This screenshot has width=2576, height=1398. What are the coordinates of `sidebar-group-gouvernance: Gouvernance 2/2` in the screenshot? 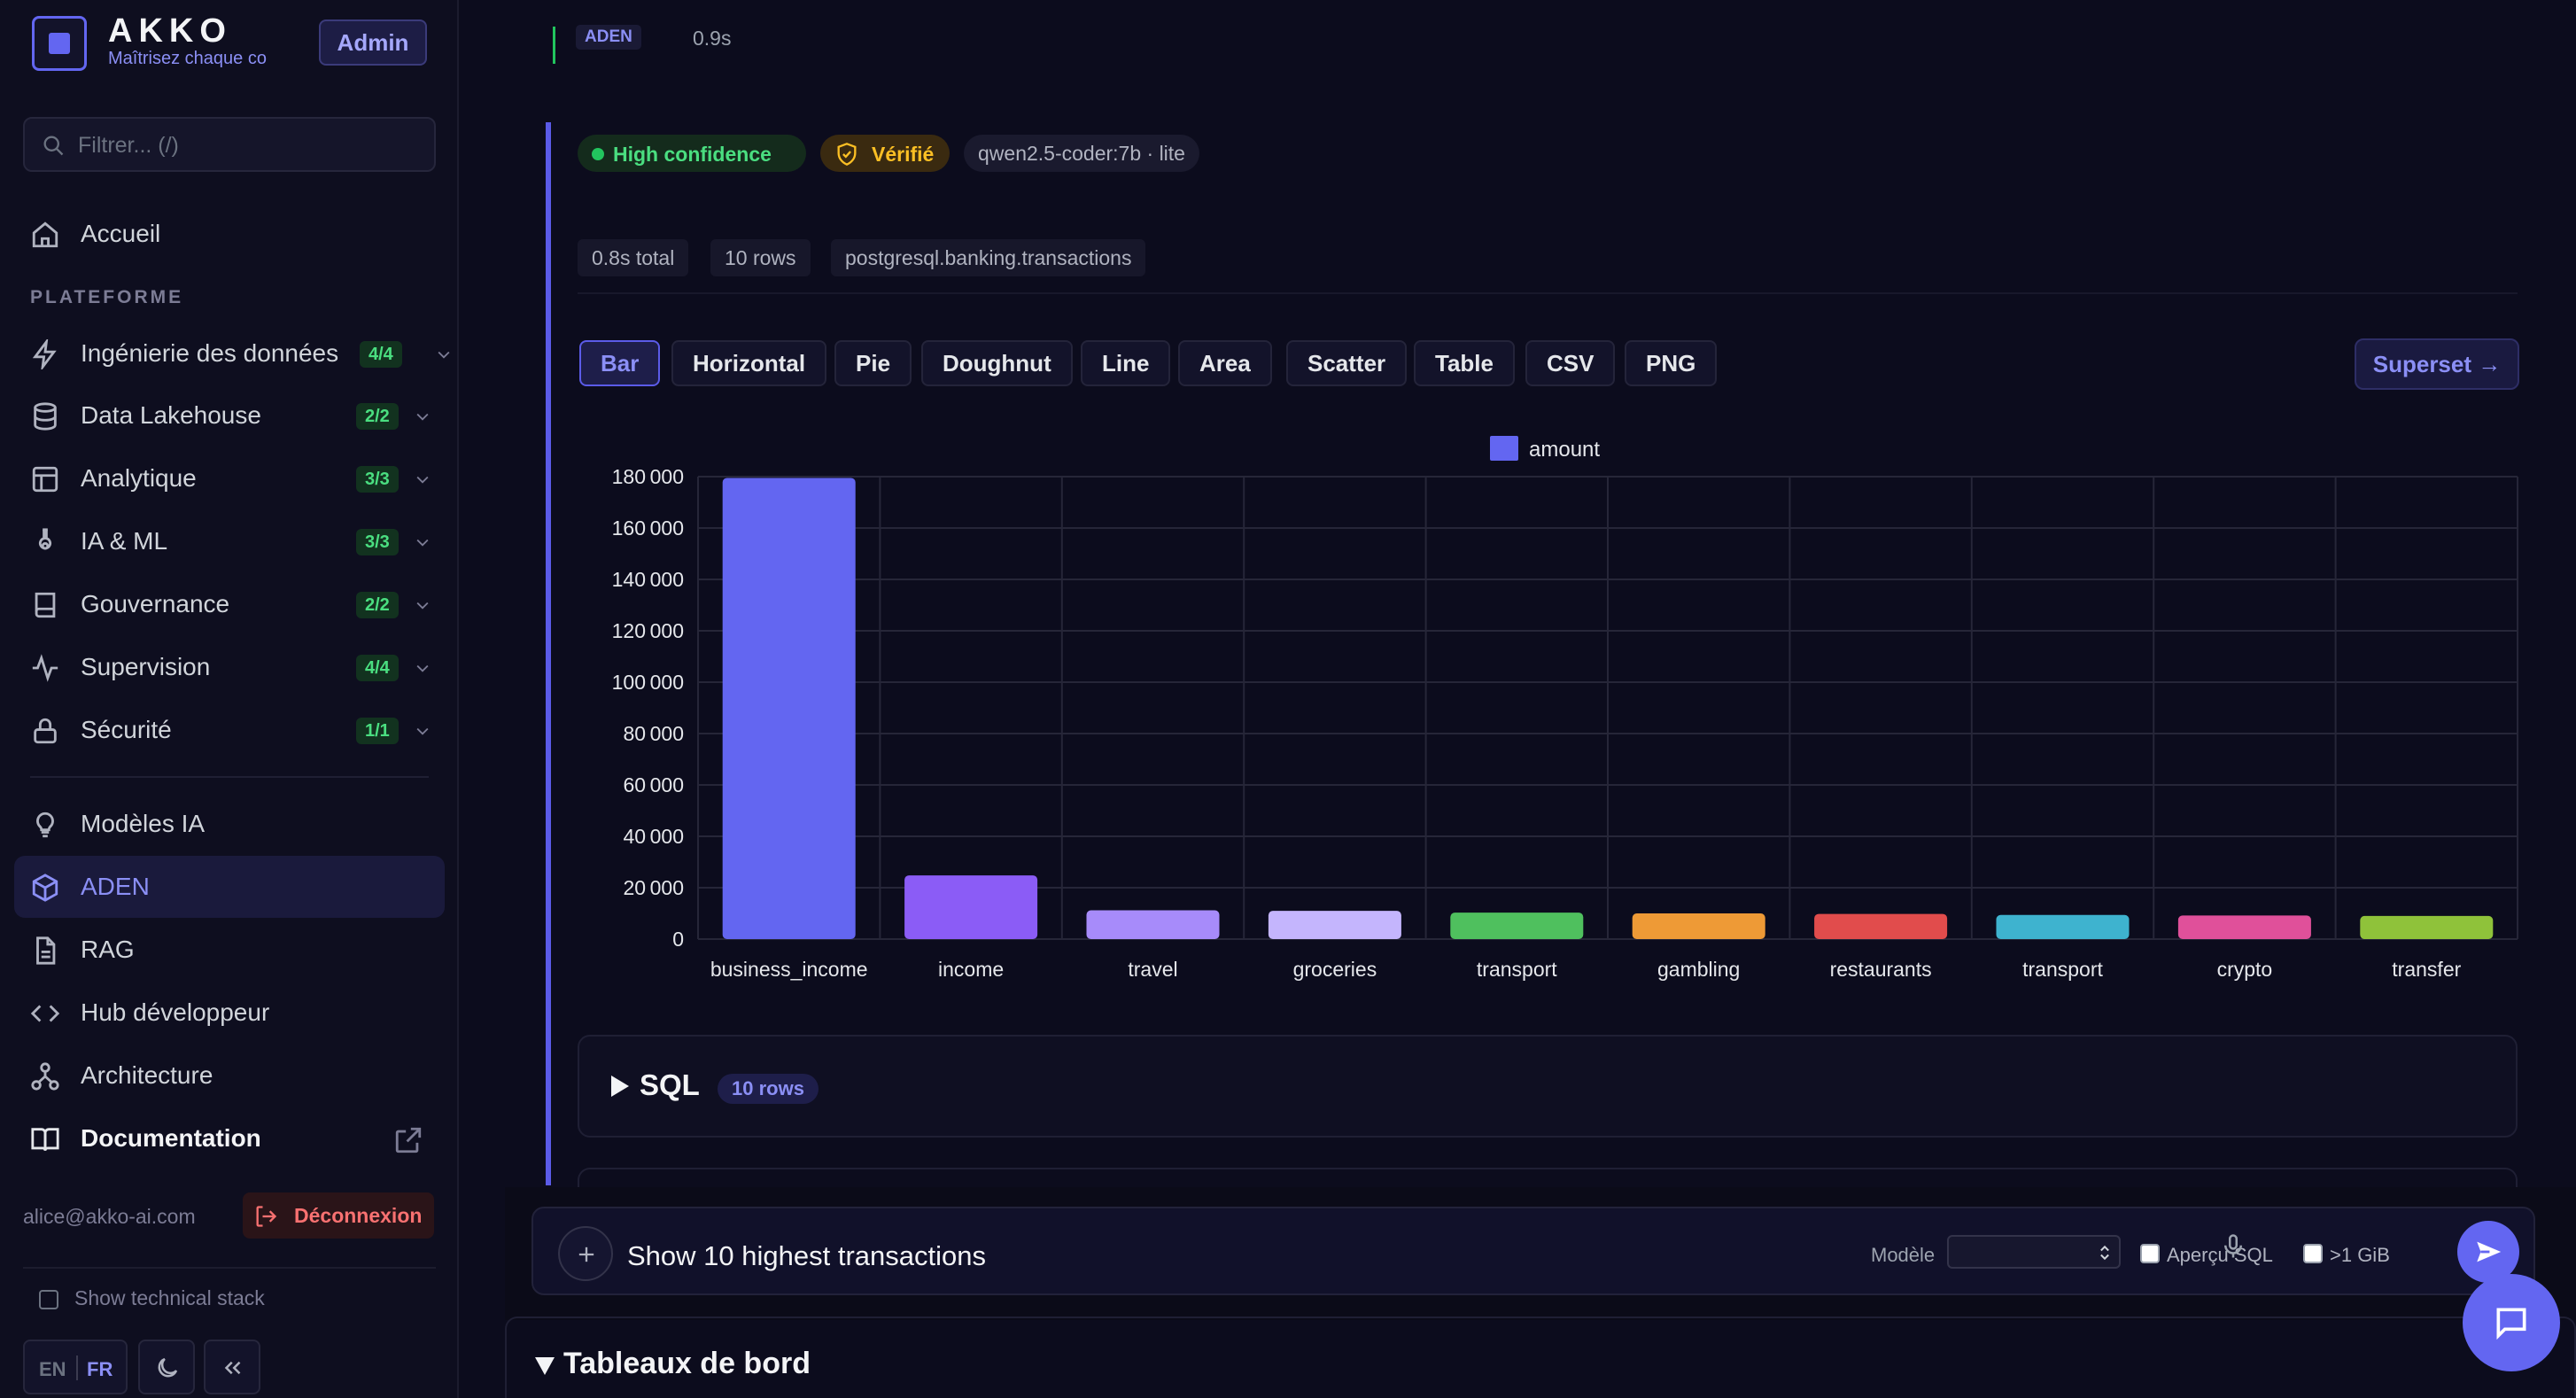 It's located at (229, 604).